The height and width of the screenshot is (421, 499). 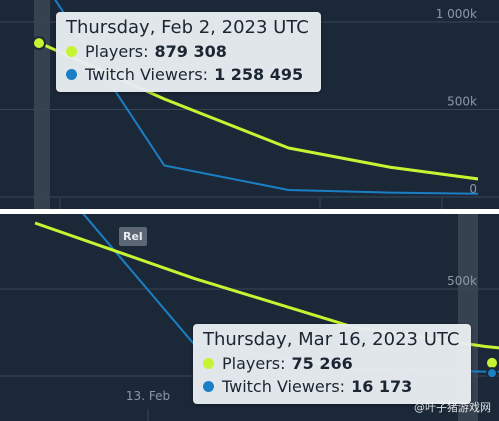 I want to click on tooltip-row-players: Players: 879 308, so click(x=187, y=51).